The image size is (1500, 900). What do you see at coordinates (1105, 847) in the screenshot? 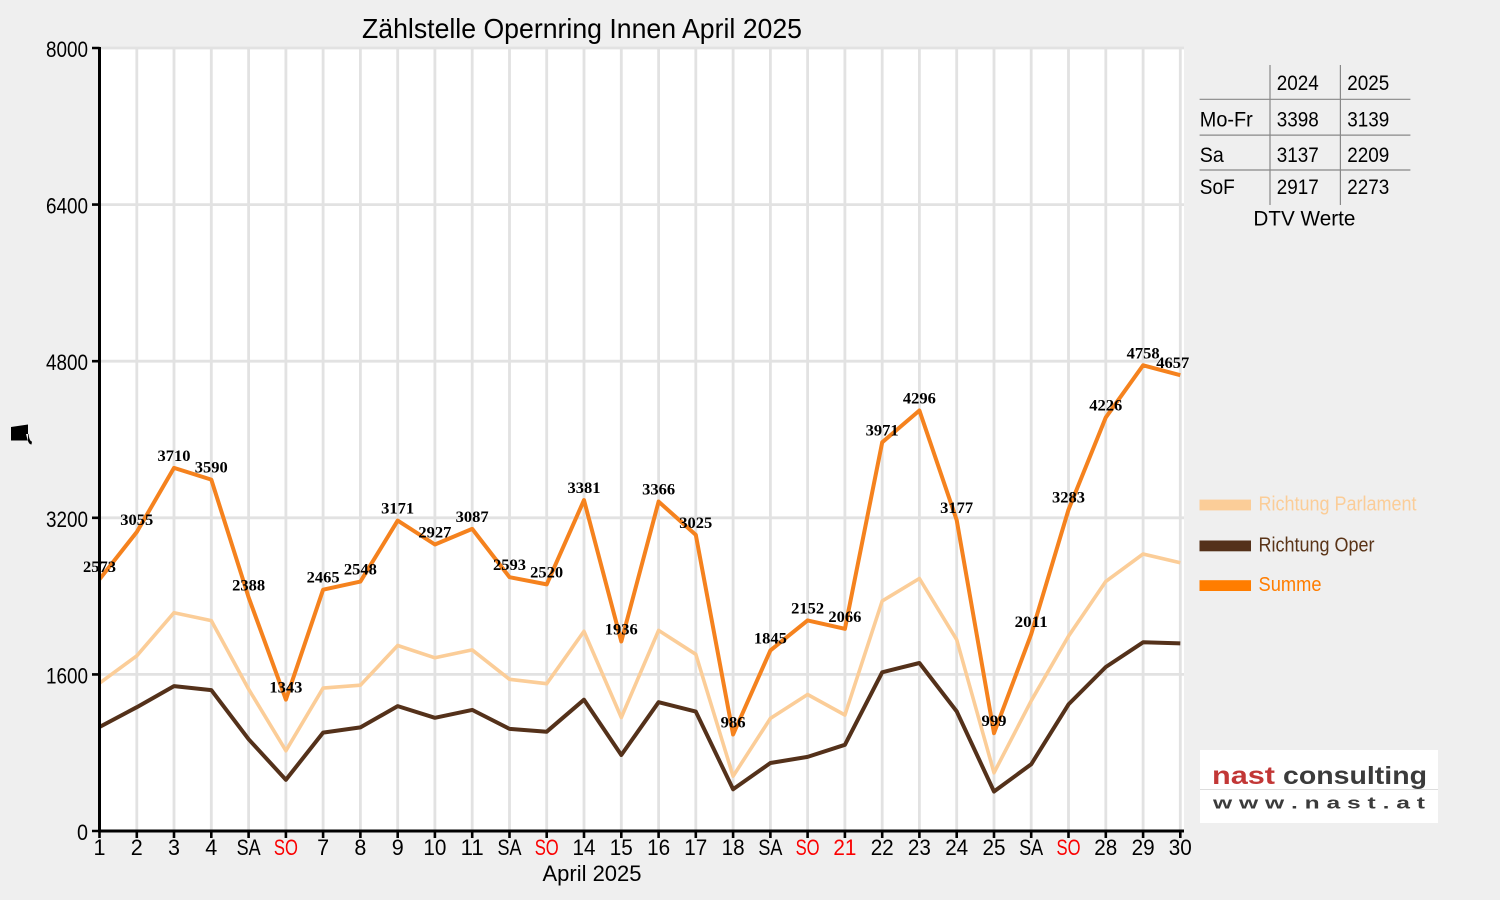
I see `svg-text: 28` at bounding box center [1105, 847].